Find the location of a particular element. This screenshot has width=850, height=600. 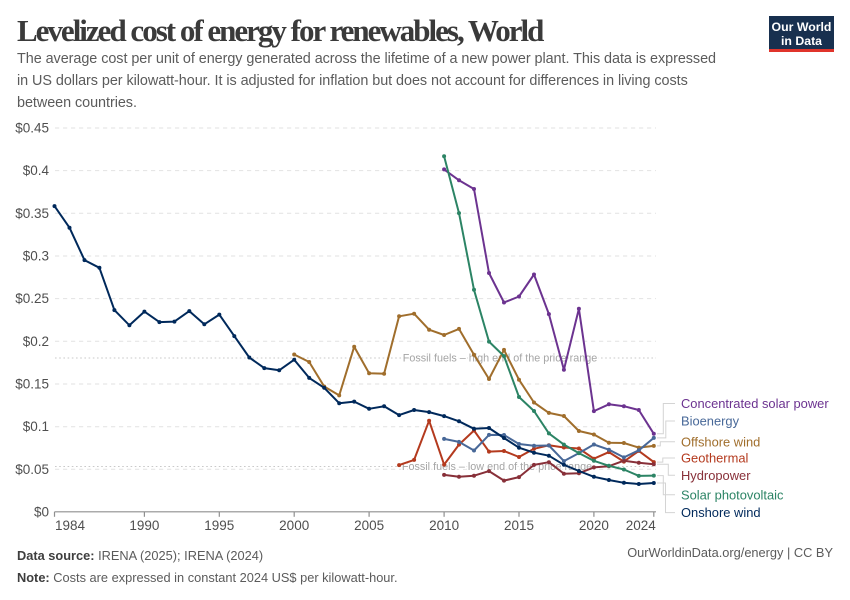

svg-text: $0.05 is located at coordinates (32, 469).